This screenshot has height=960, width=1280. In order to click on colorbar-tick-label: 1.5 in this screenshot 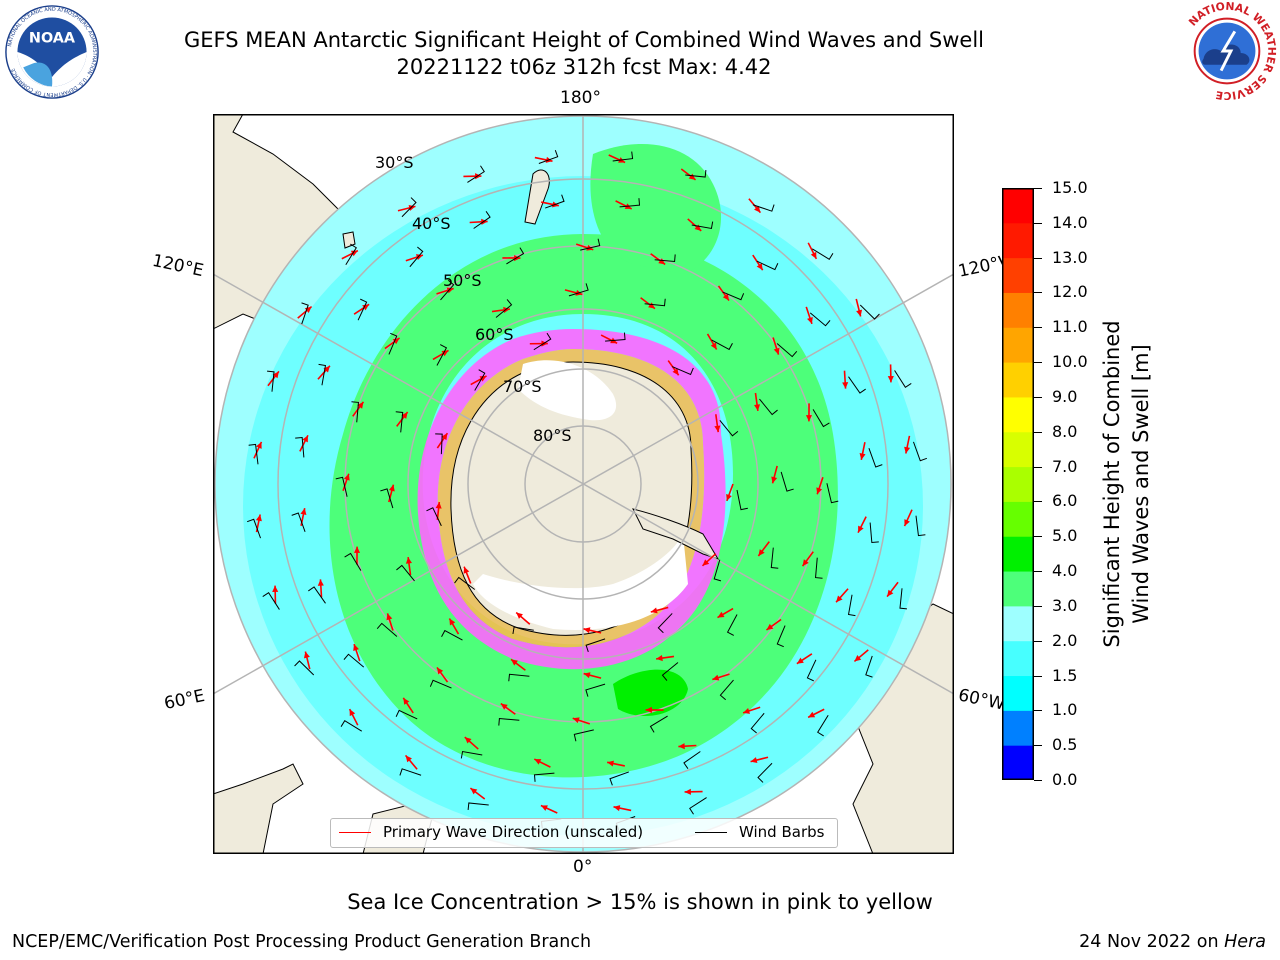, I will do `click(1065, 675)`.